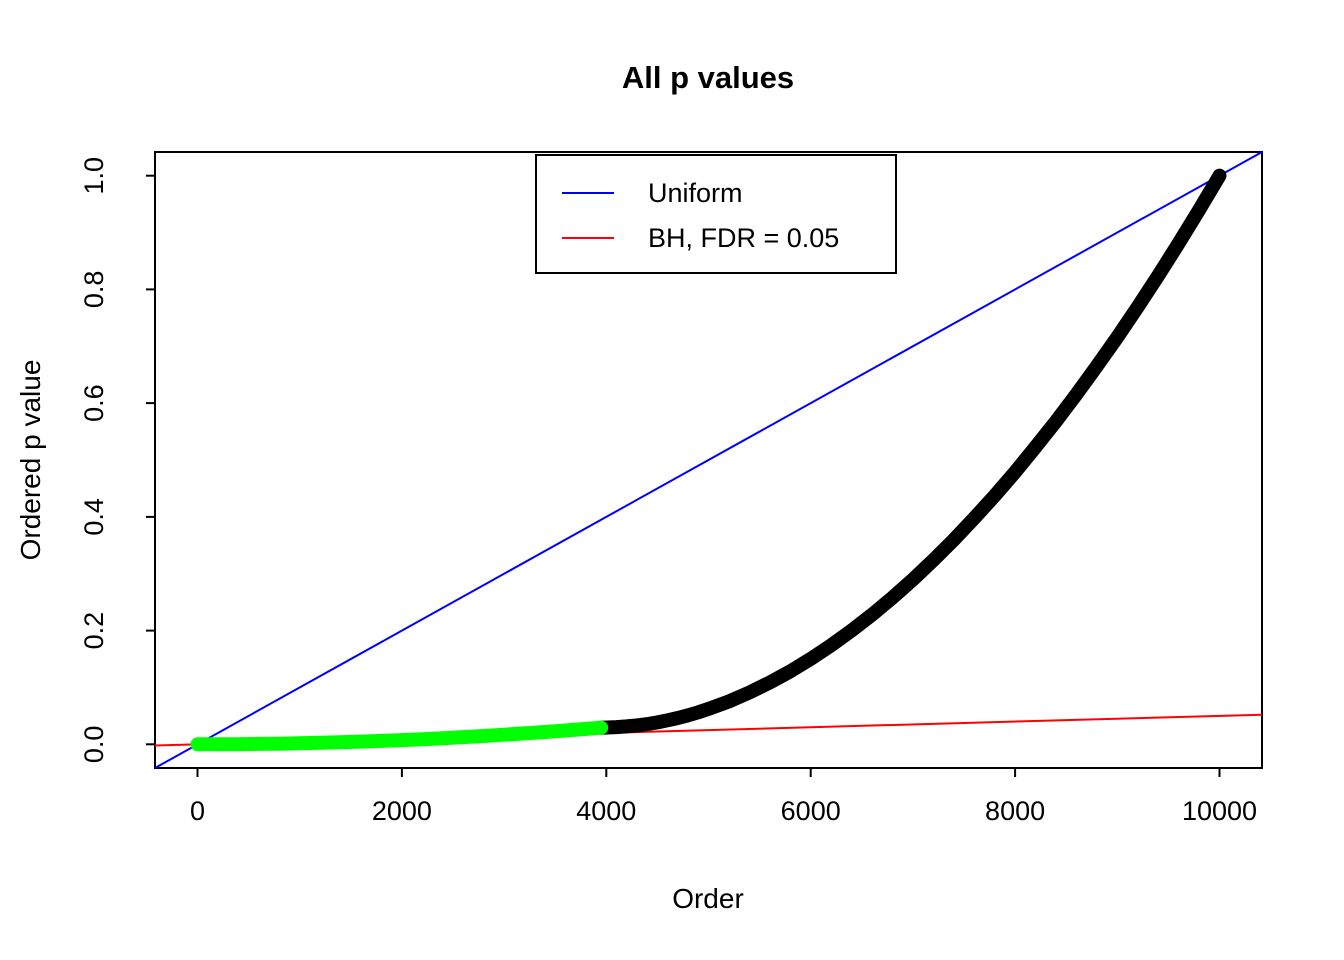  What do you see at coordinates (94, 403) in the screenshot?
I see `y-tick-label: 0.6` at bounding box center [94, 403].